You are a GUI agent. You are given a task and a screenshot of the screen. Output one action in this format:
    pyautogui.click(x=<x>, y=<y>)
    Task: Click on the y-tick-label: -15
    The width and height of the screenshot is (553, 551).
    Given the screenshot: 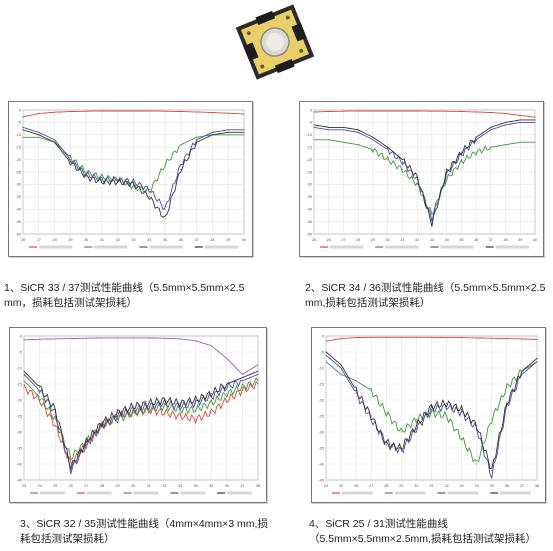 What is the action you would take?
    pyautogui.click(x=20, y=384)
    